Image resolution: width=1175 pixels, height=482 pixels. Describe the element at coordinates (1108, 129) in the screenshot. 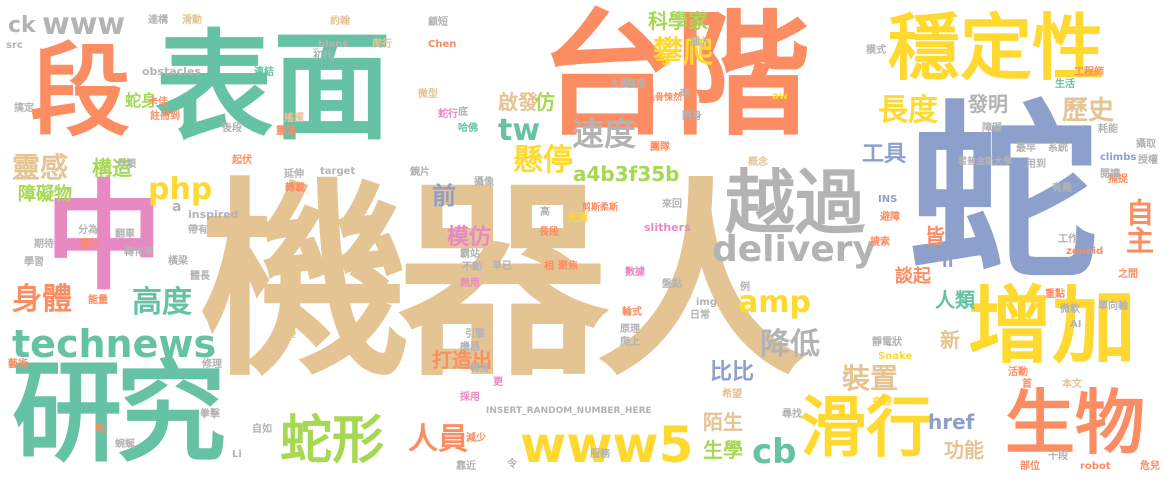

I see `cloud-word: 耗能` at that location.